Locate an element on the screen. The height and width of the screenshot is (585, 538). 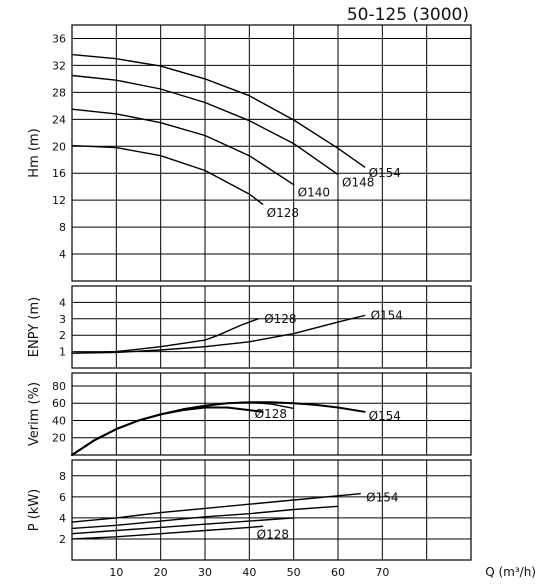
npsh-y-axis-label: ENPY (m) is located at coordinates (34, 327).